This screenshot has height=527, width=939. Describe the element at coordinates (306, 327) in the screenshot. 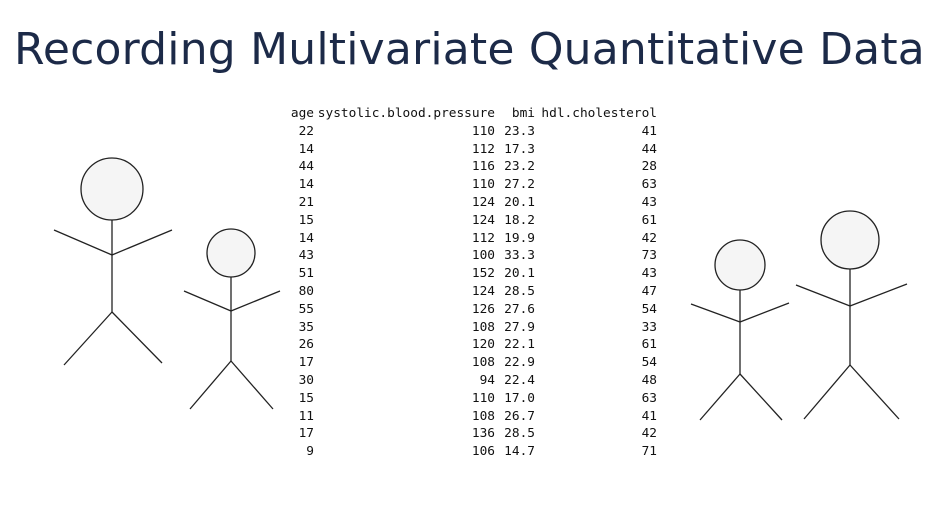

I see `cell-age: 35` at that location.